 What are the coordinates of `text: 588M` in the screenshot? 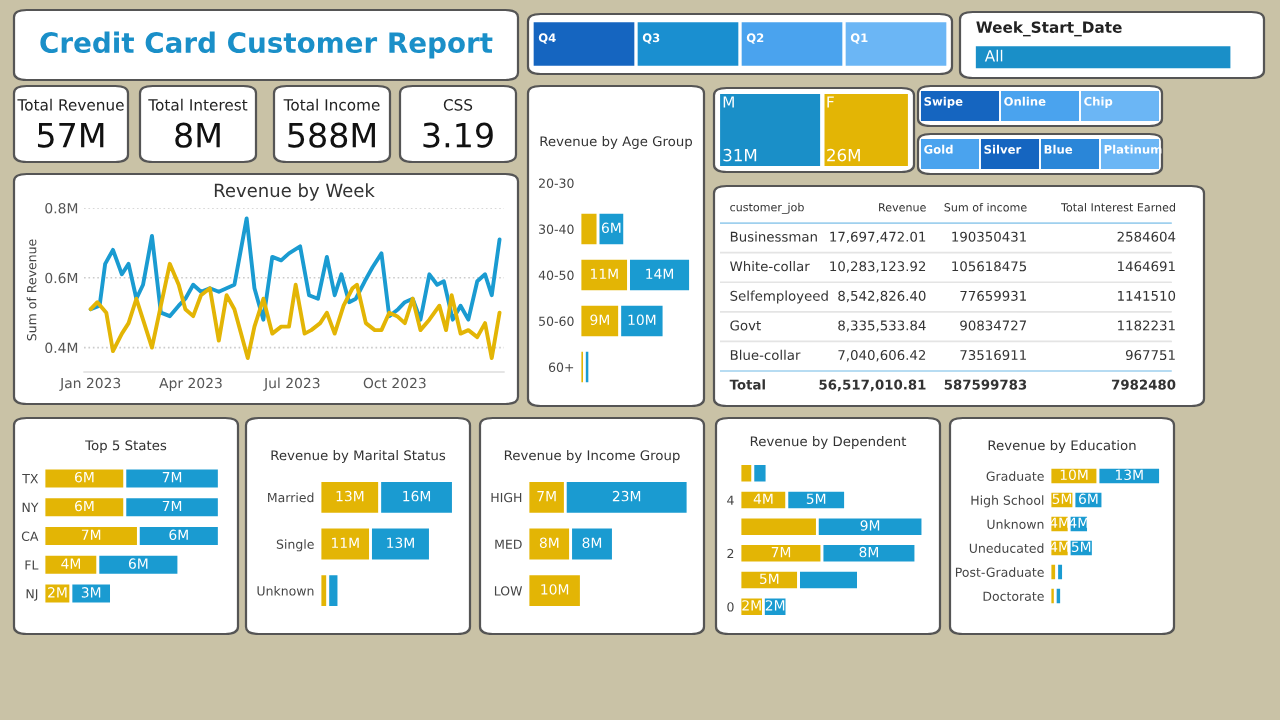 It's located at (331, 135).